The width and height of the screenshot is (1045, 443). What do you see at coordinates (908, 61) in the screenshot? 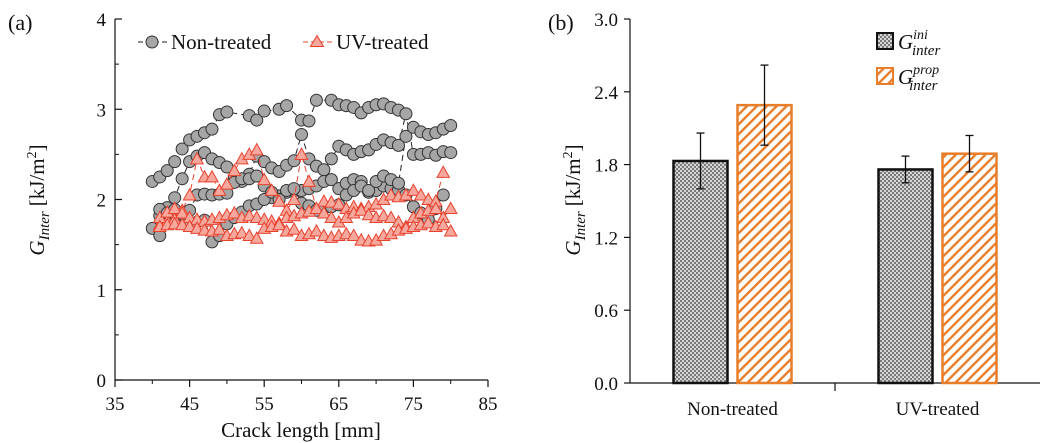
I see `bar-legend: Gini inter Gprop inter` at bounding box center [908, 61].